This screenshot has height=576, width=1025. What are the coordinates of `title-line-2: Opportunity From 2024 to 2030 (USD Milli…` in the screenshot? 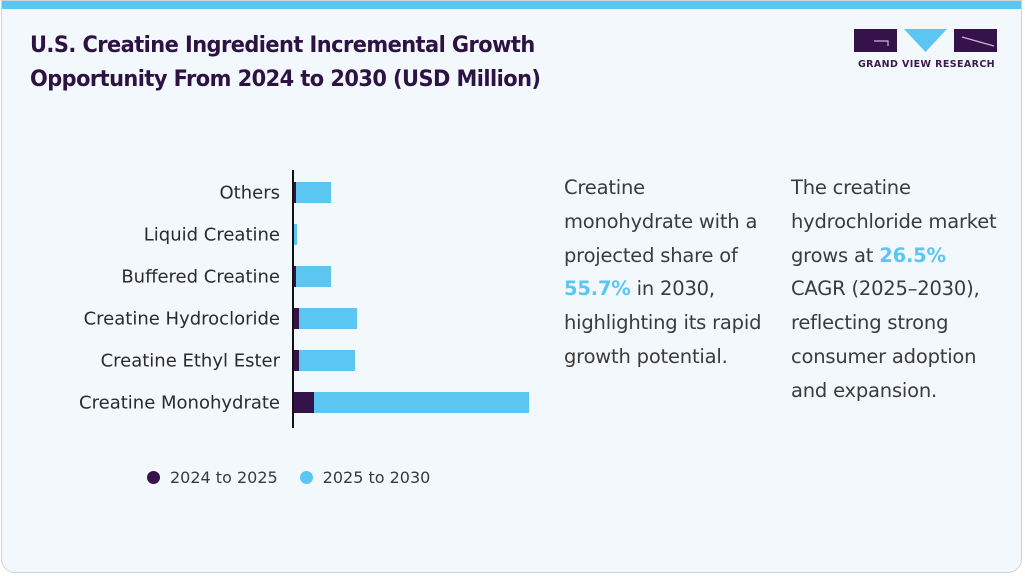 It's located at (285, 79).